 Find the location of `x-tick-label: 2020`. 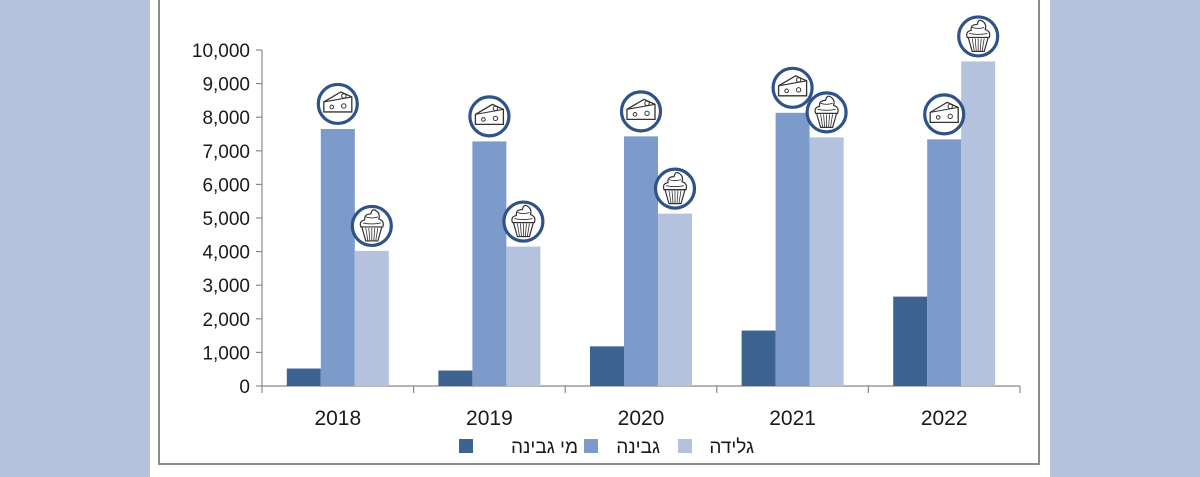

x-tick-label: 2020 is located at coordinates (641, 418).